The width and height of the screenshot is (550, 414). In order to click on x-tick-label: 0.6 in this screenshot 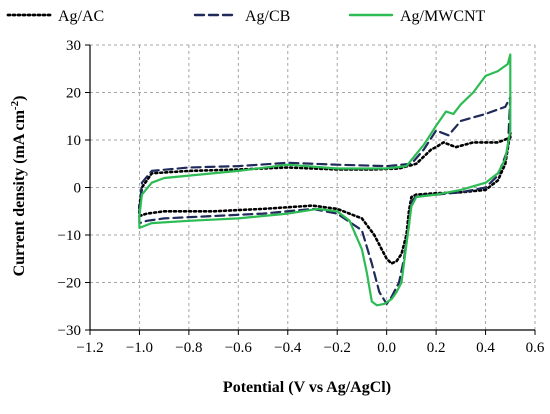, I will do `click(535, 348)`.